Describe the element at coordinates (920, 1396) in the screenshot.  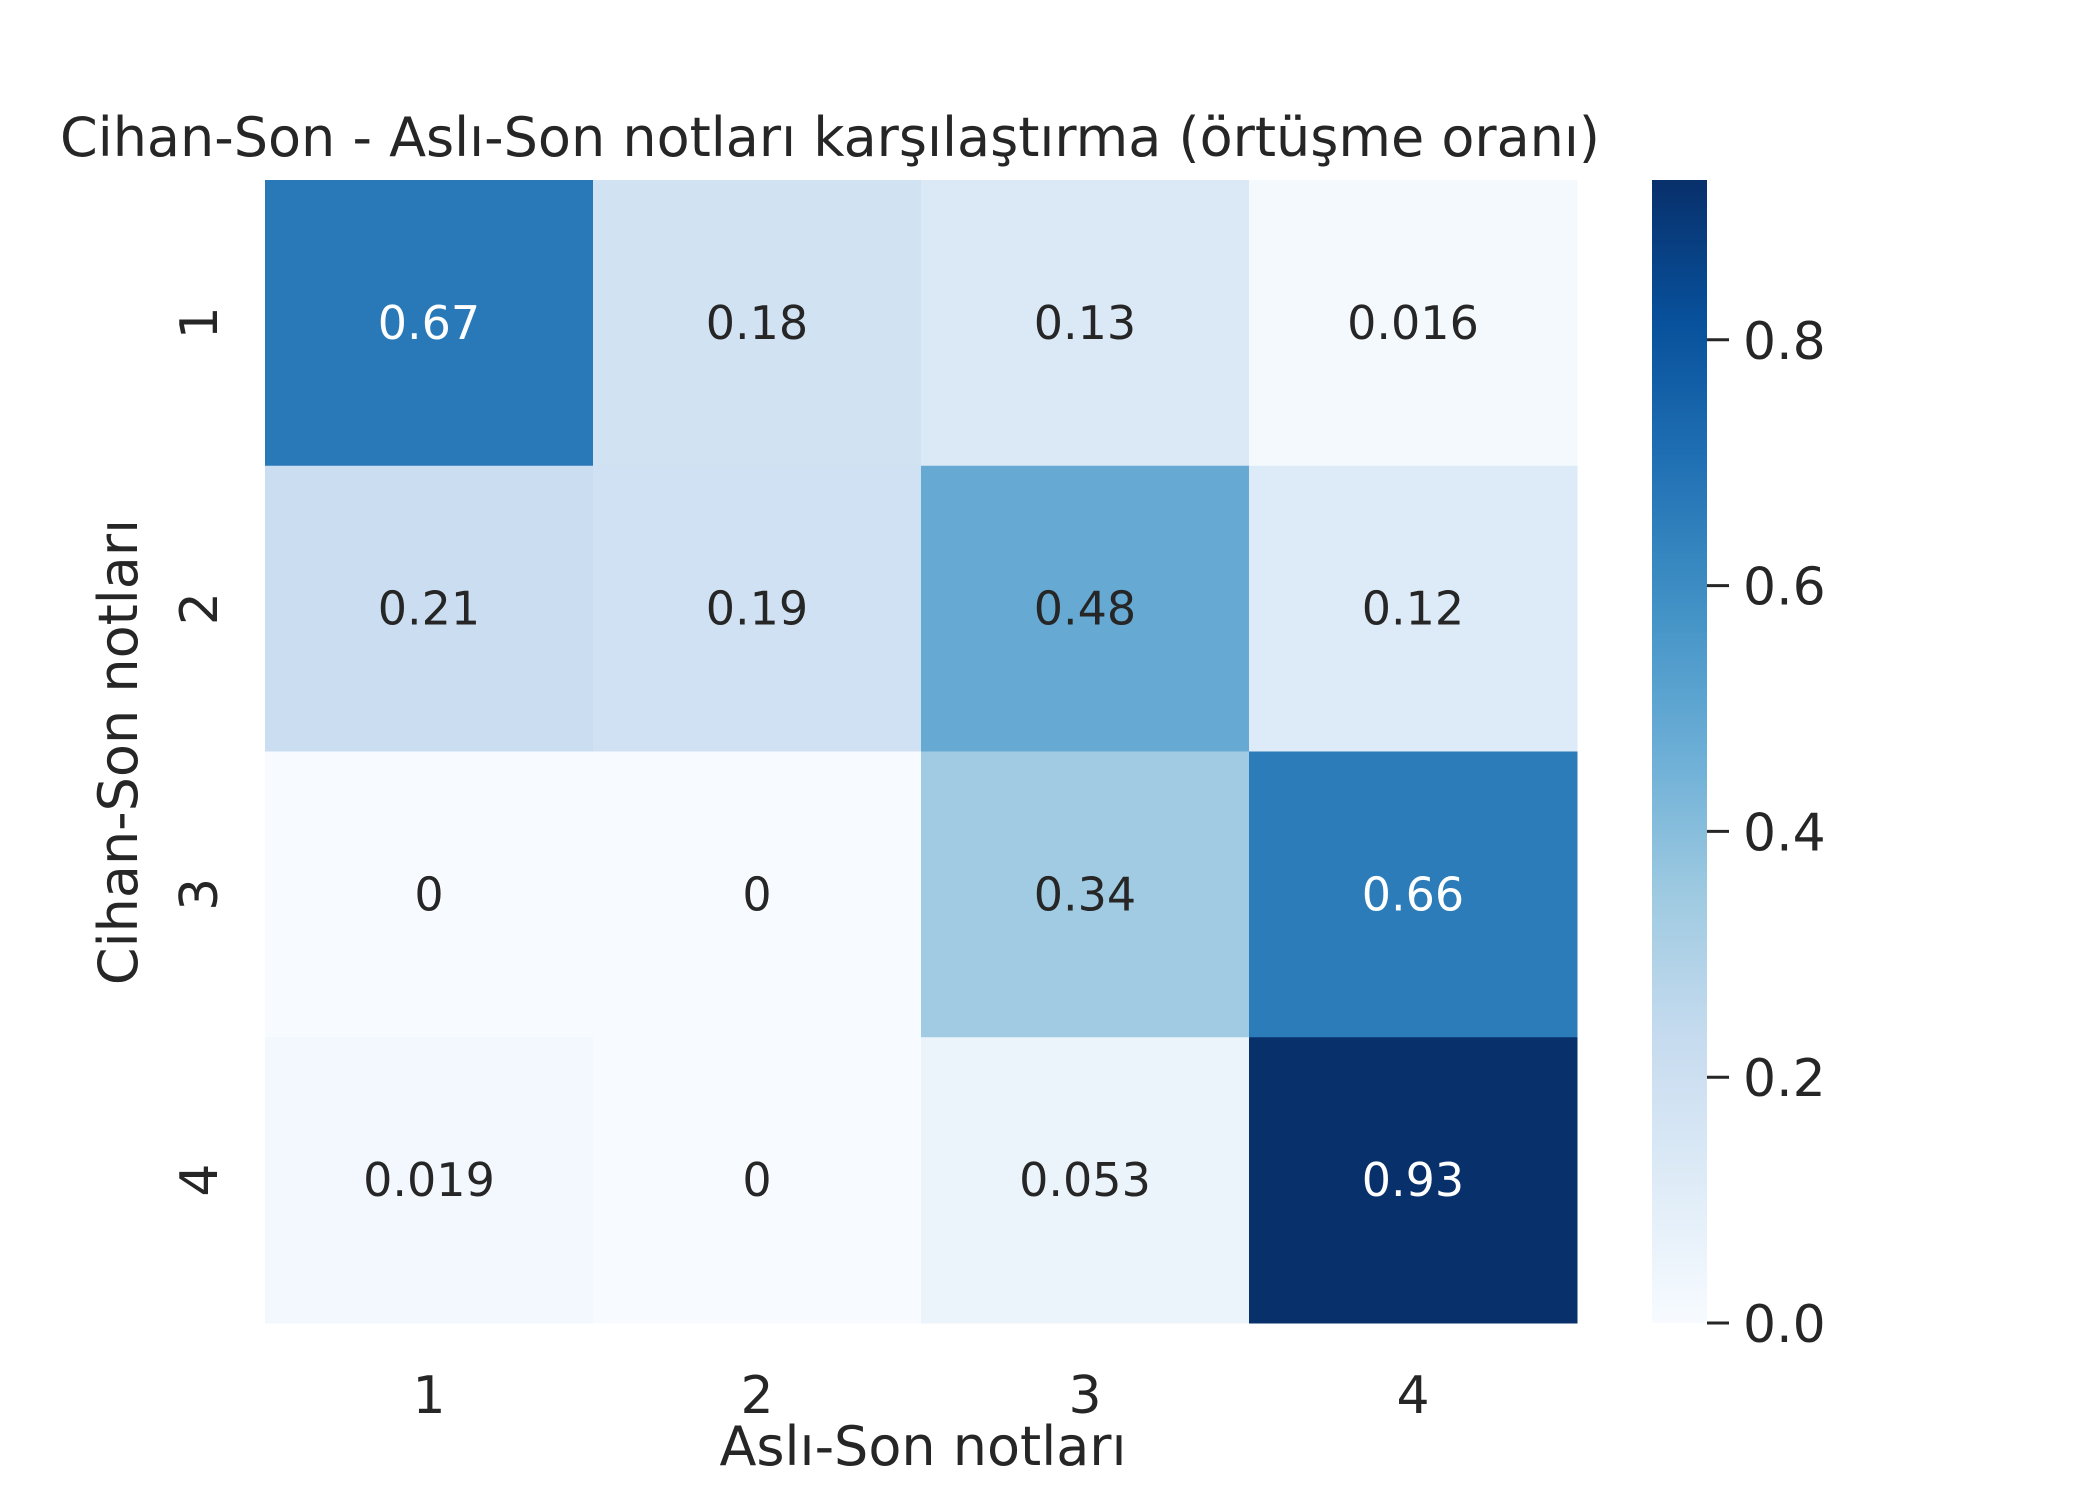
I see `x-axis-ticks: 1 2 3 4` at that location.